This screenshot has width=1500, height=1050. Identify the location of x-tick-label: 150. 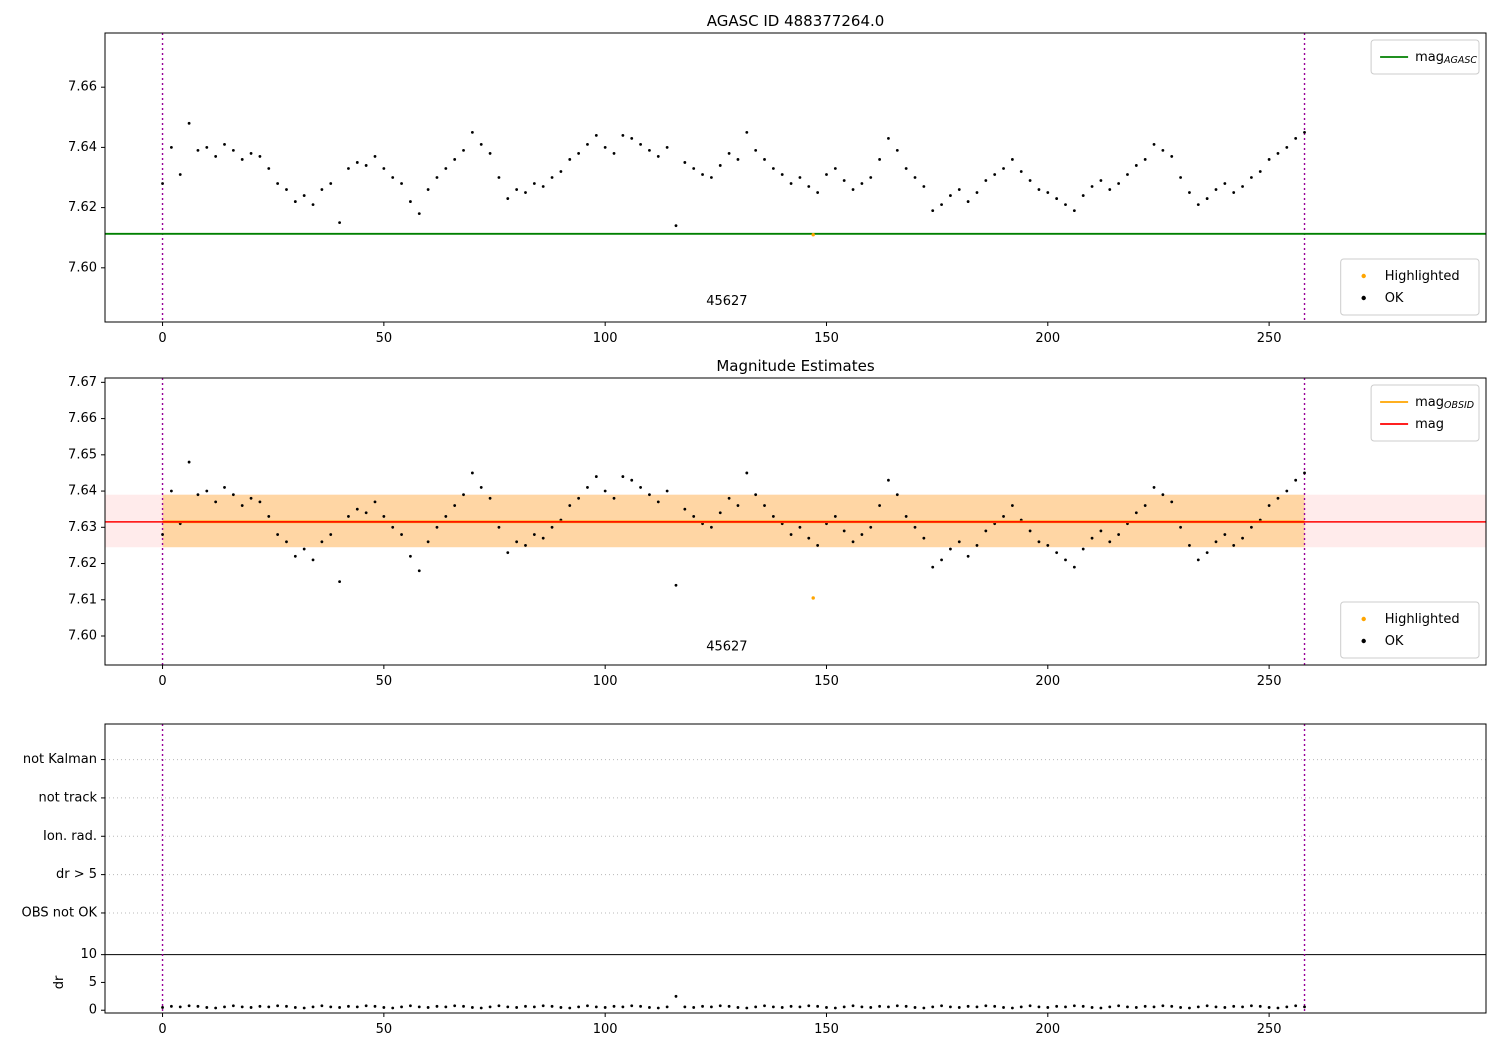
(826, 1029).